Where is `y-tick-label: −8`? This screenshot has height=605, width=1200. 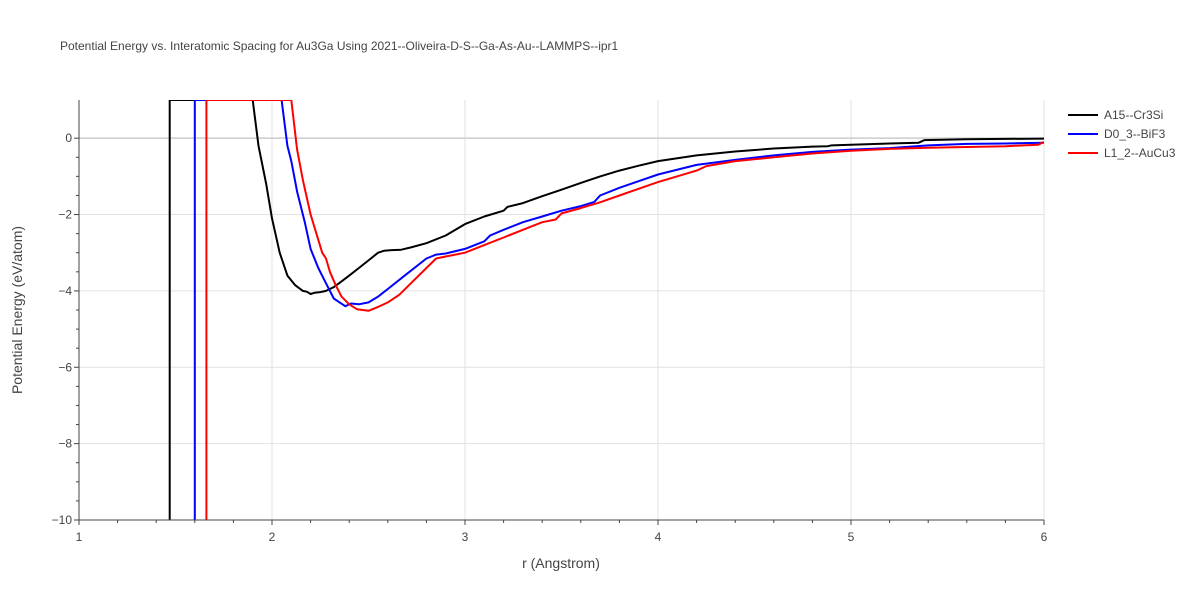
y-tick-label: −8 is located at coordinates (65, 444).